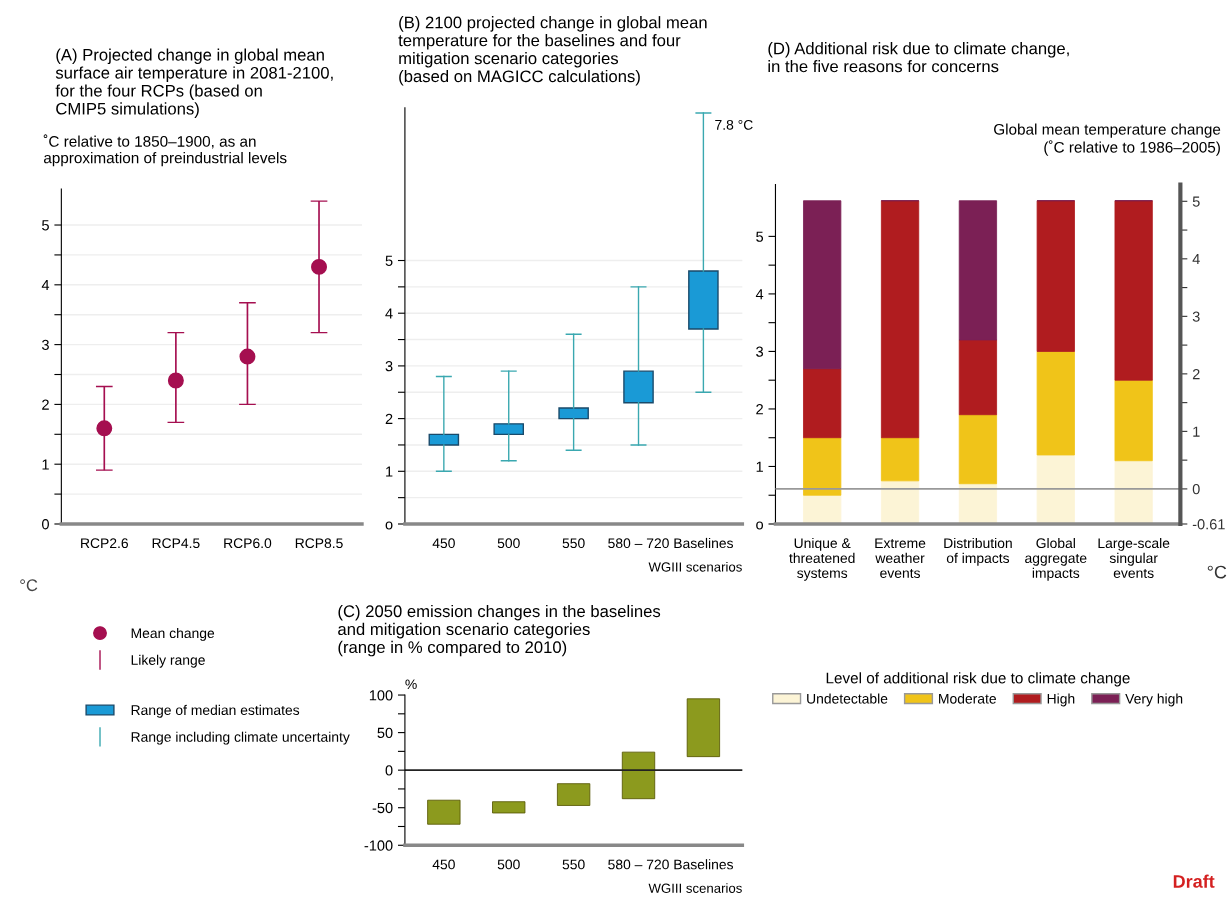 This screenshot has height=905, width=1227. Describe the element at coordinates (918, 57) in the screenshot. I see `chart-title: (D) Additional risk due to climate change, in the five reasons for concerns` at that location.